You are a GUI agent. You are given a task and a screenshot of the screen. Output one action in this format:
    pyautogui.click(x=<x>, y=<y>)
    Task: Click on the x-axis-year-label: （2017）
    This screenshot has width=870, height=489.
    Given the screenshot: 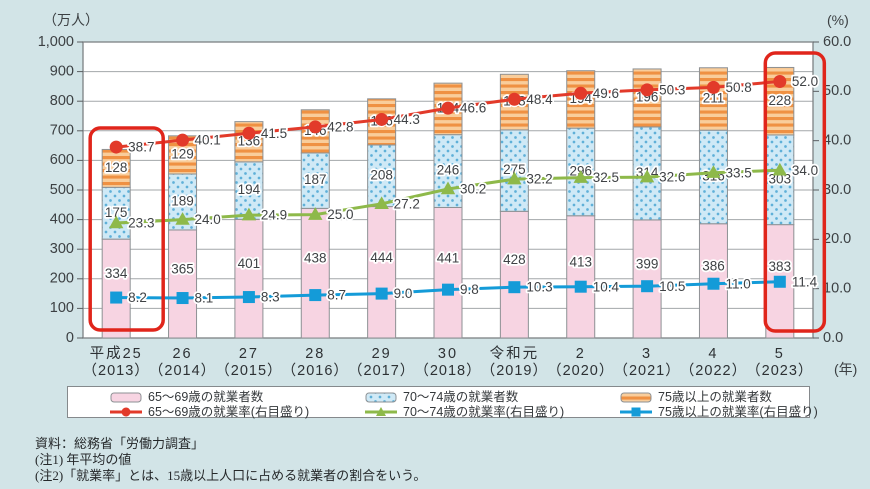 What is the action you would take?
    pyautogui.click(x=381, y=370)
    